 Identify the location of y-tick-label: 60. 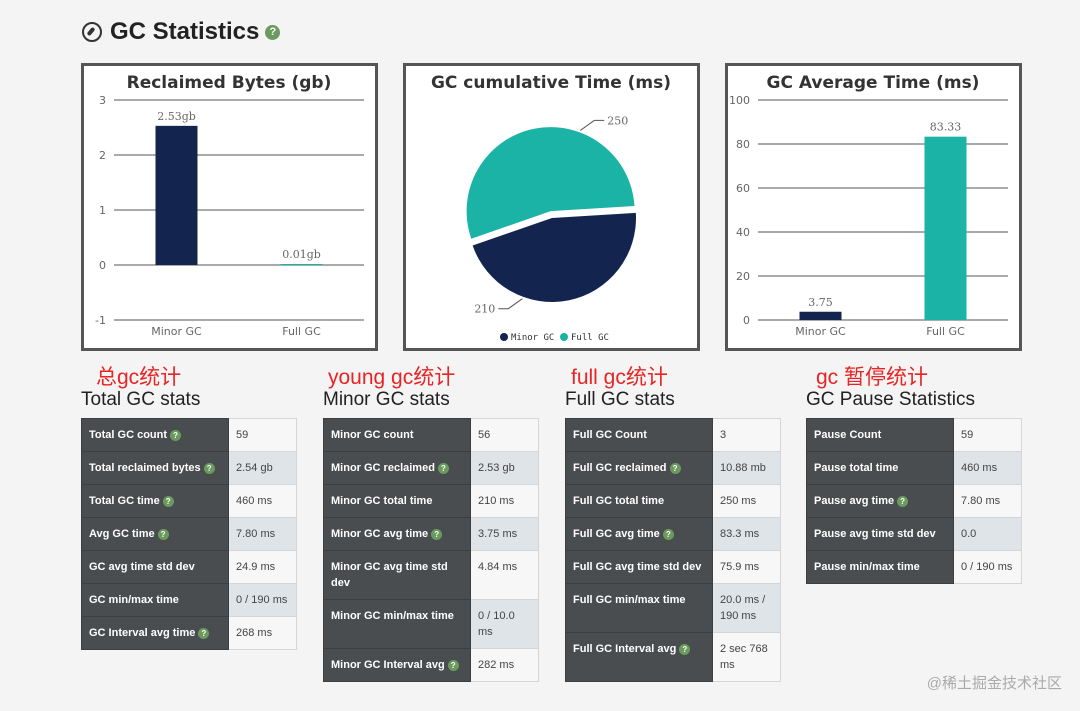
(743, 188).